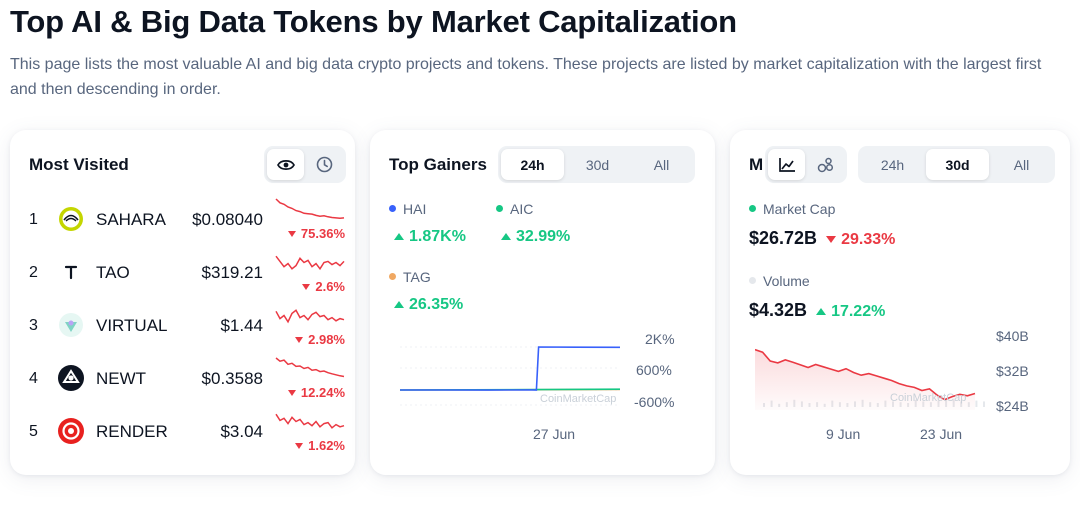 The width and height of the screenshot is (1080, 506). I want to click on legend-market-cap: Market Cap, so click(792, 209).